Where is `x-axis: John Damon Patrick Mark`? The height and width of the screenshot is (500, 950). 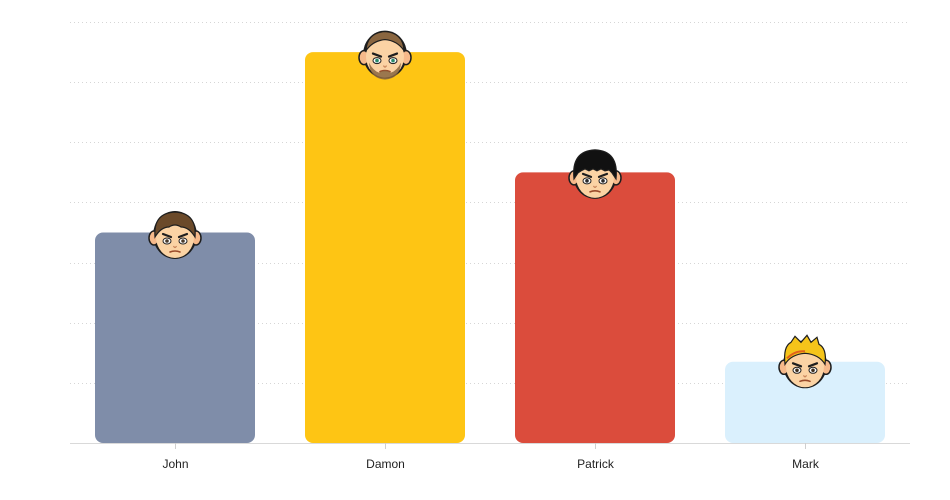 x-axis: John Damon Patrick Mark is located at coordinates (490, 457).